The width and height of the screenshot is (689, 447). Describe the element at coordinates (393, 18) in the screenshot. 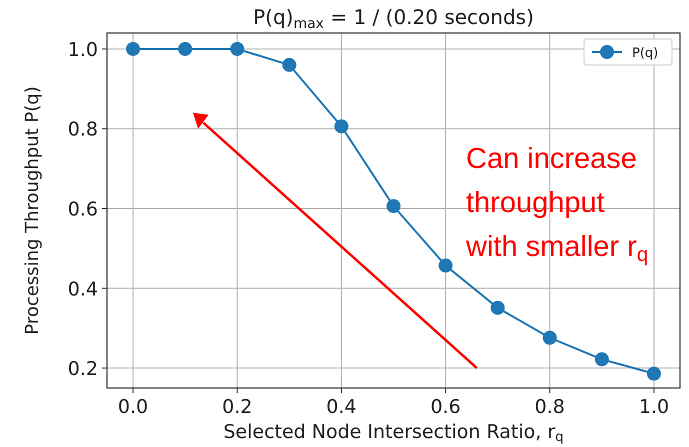

I see `chart-title: P(q)$_{max}$ = 1 / (0.20 seconds)` at that location.